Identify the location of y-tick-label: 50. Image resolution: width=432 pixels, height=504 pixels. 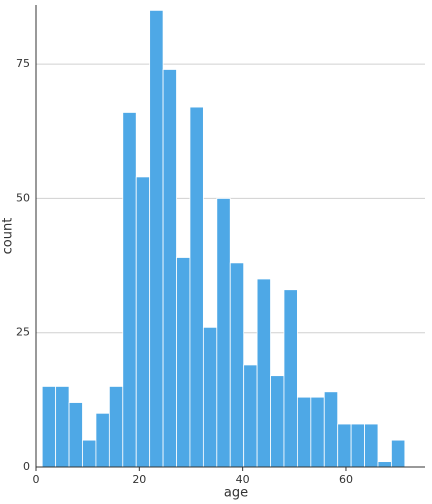
(23, 197).